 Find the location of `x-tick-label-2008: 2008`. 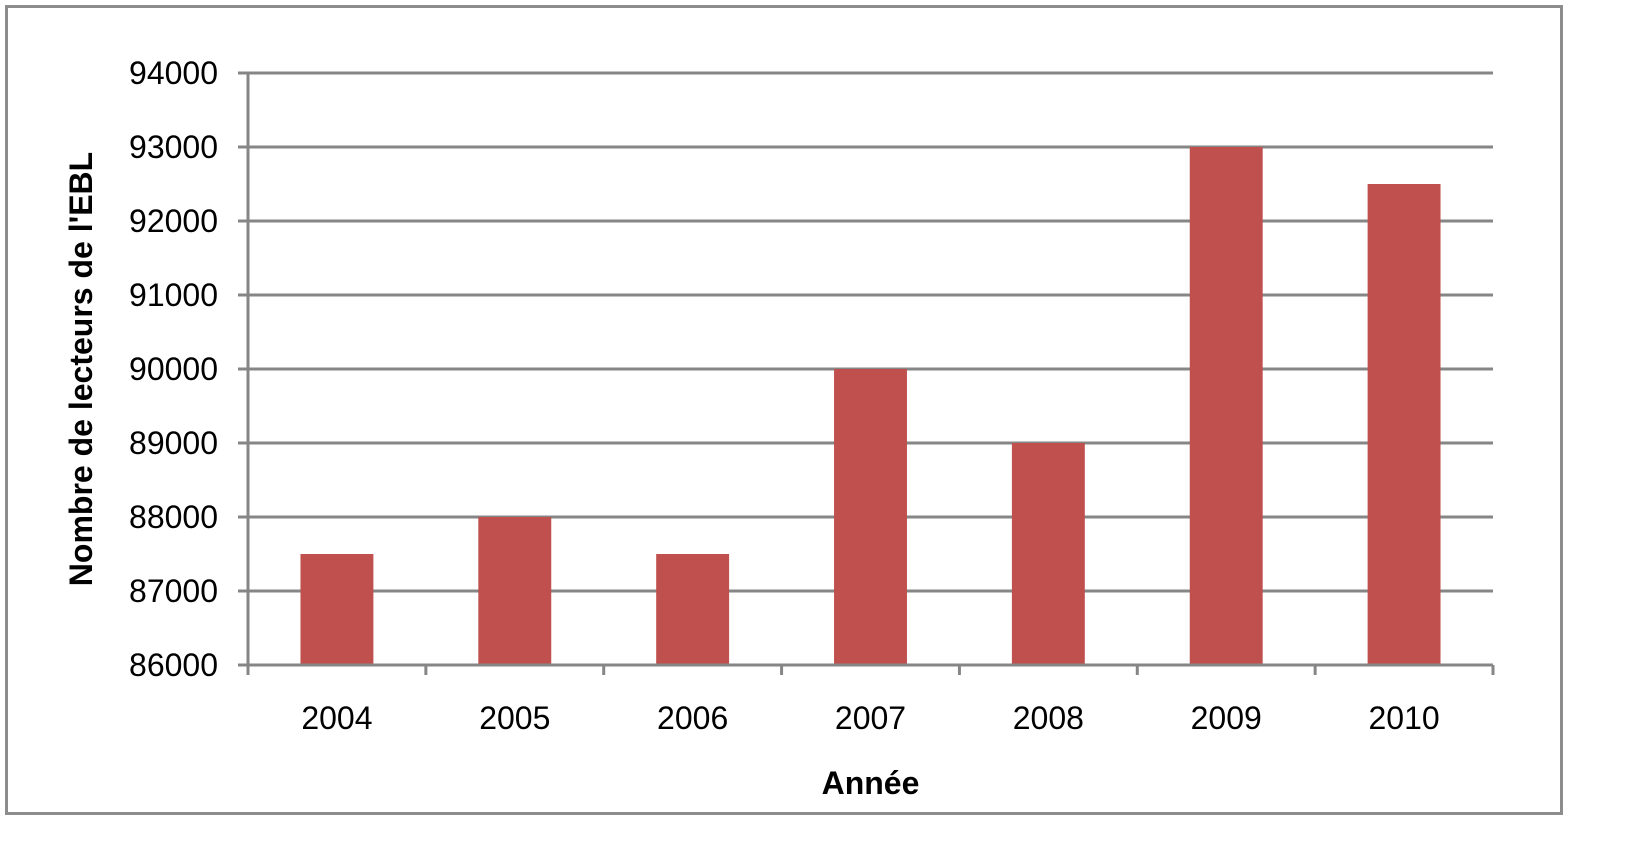

x-tick-label-2008: 2008 is located at coordinates (1048, 718).